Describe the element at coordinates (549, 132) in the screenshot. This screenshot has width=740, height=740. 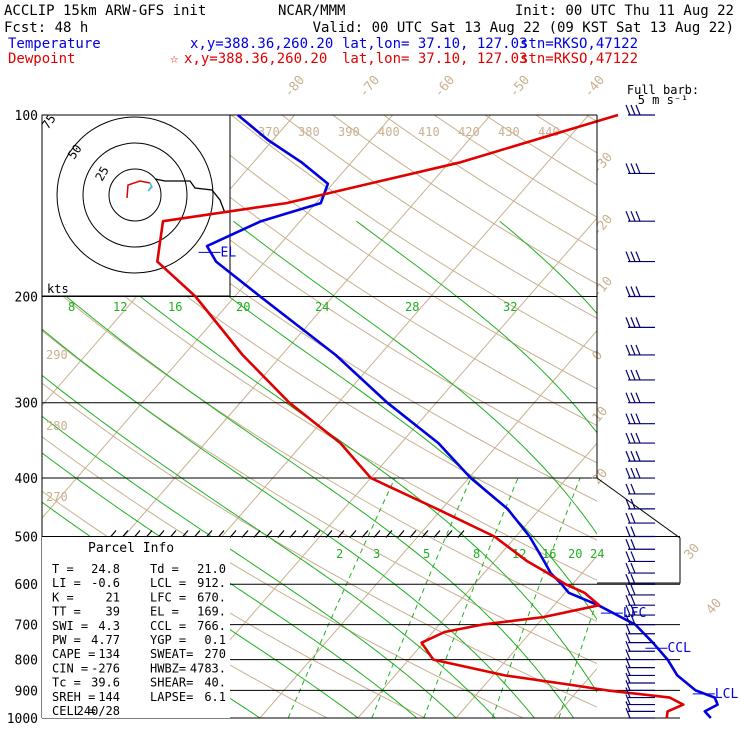
I see `isentrope-label: 440` at that location.